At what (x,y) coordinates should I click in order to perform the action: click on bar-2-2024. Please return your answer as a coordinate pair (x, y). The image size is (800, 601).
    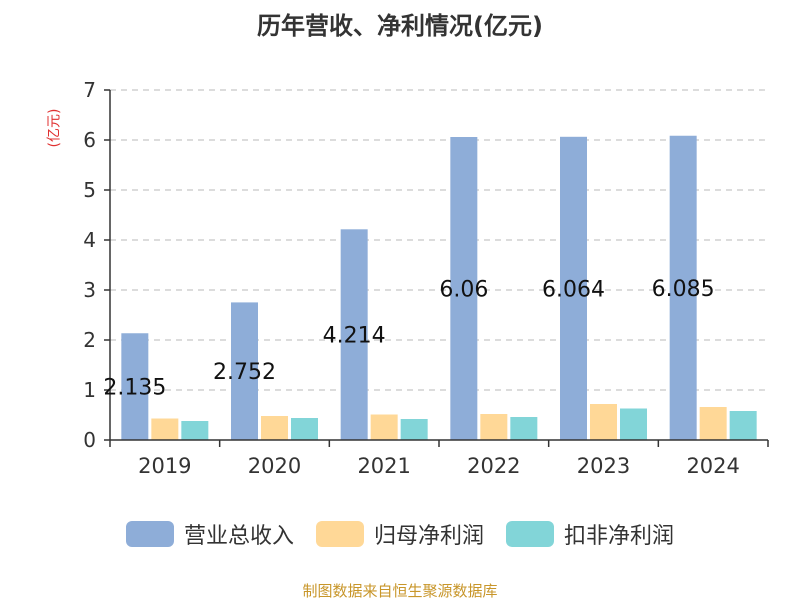
    Looking at the image, I should click on (743, 425).